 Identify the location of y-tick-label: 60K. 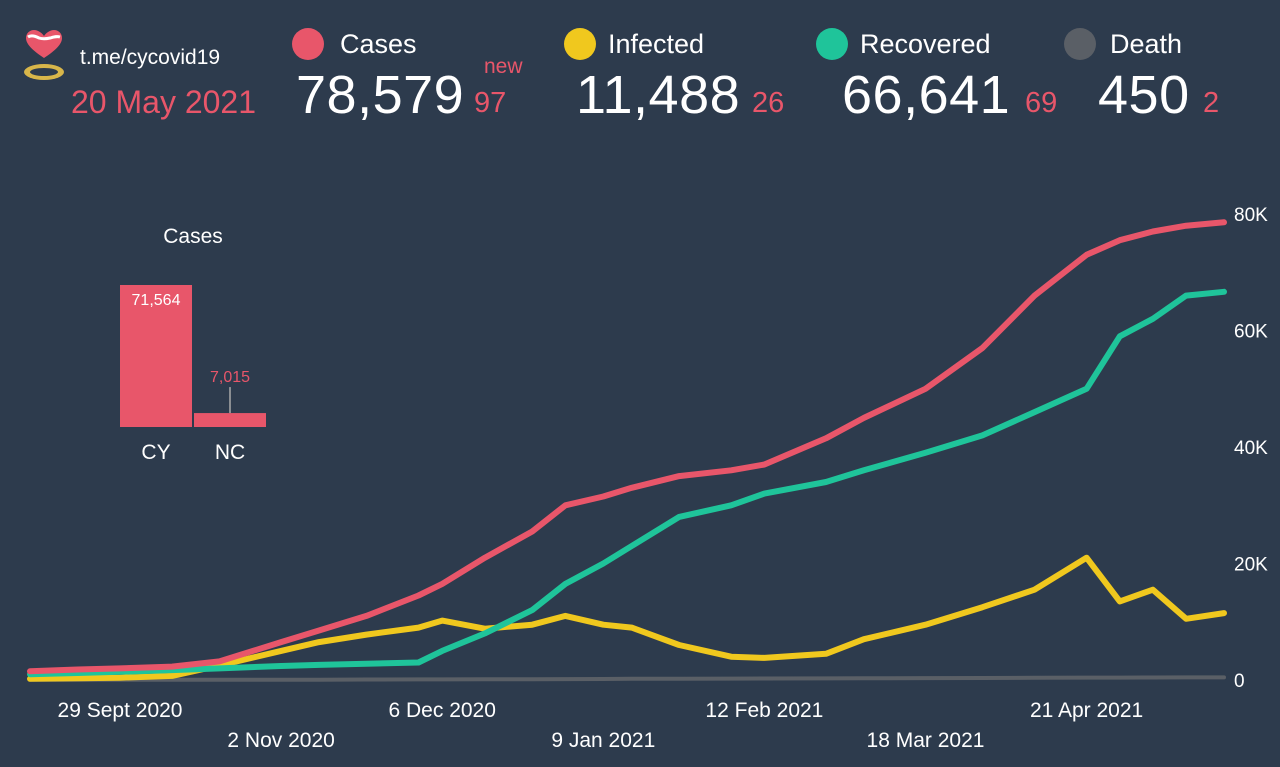
(1251, 332).